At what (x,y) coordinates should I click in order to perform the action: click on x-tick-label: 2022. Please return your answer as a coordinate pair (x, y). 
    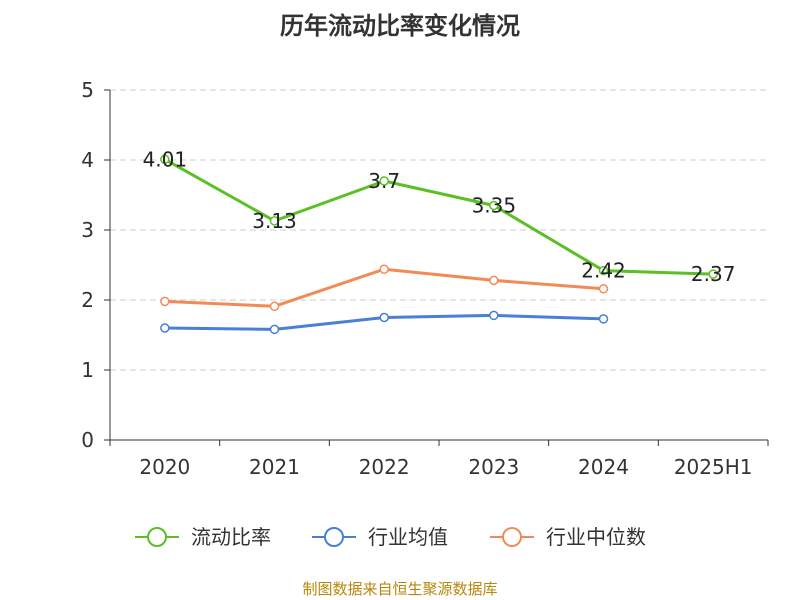
    Looking at the image, I should click on (384, 467).